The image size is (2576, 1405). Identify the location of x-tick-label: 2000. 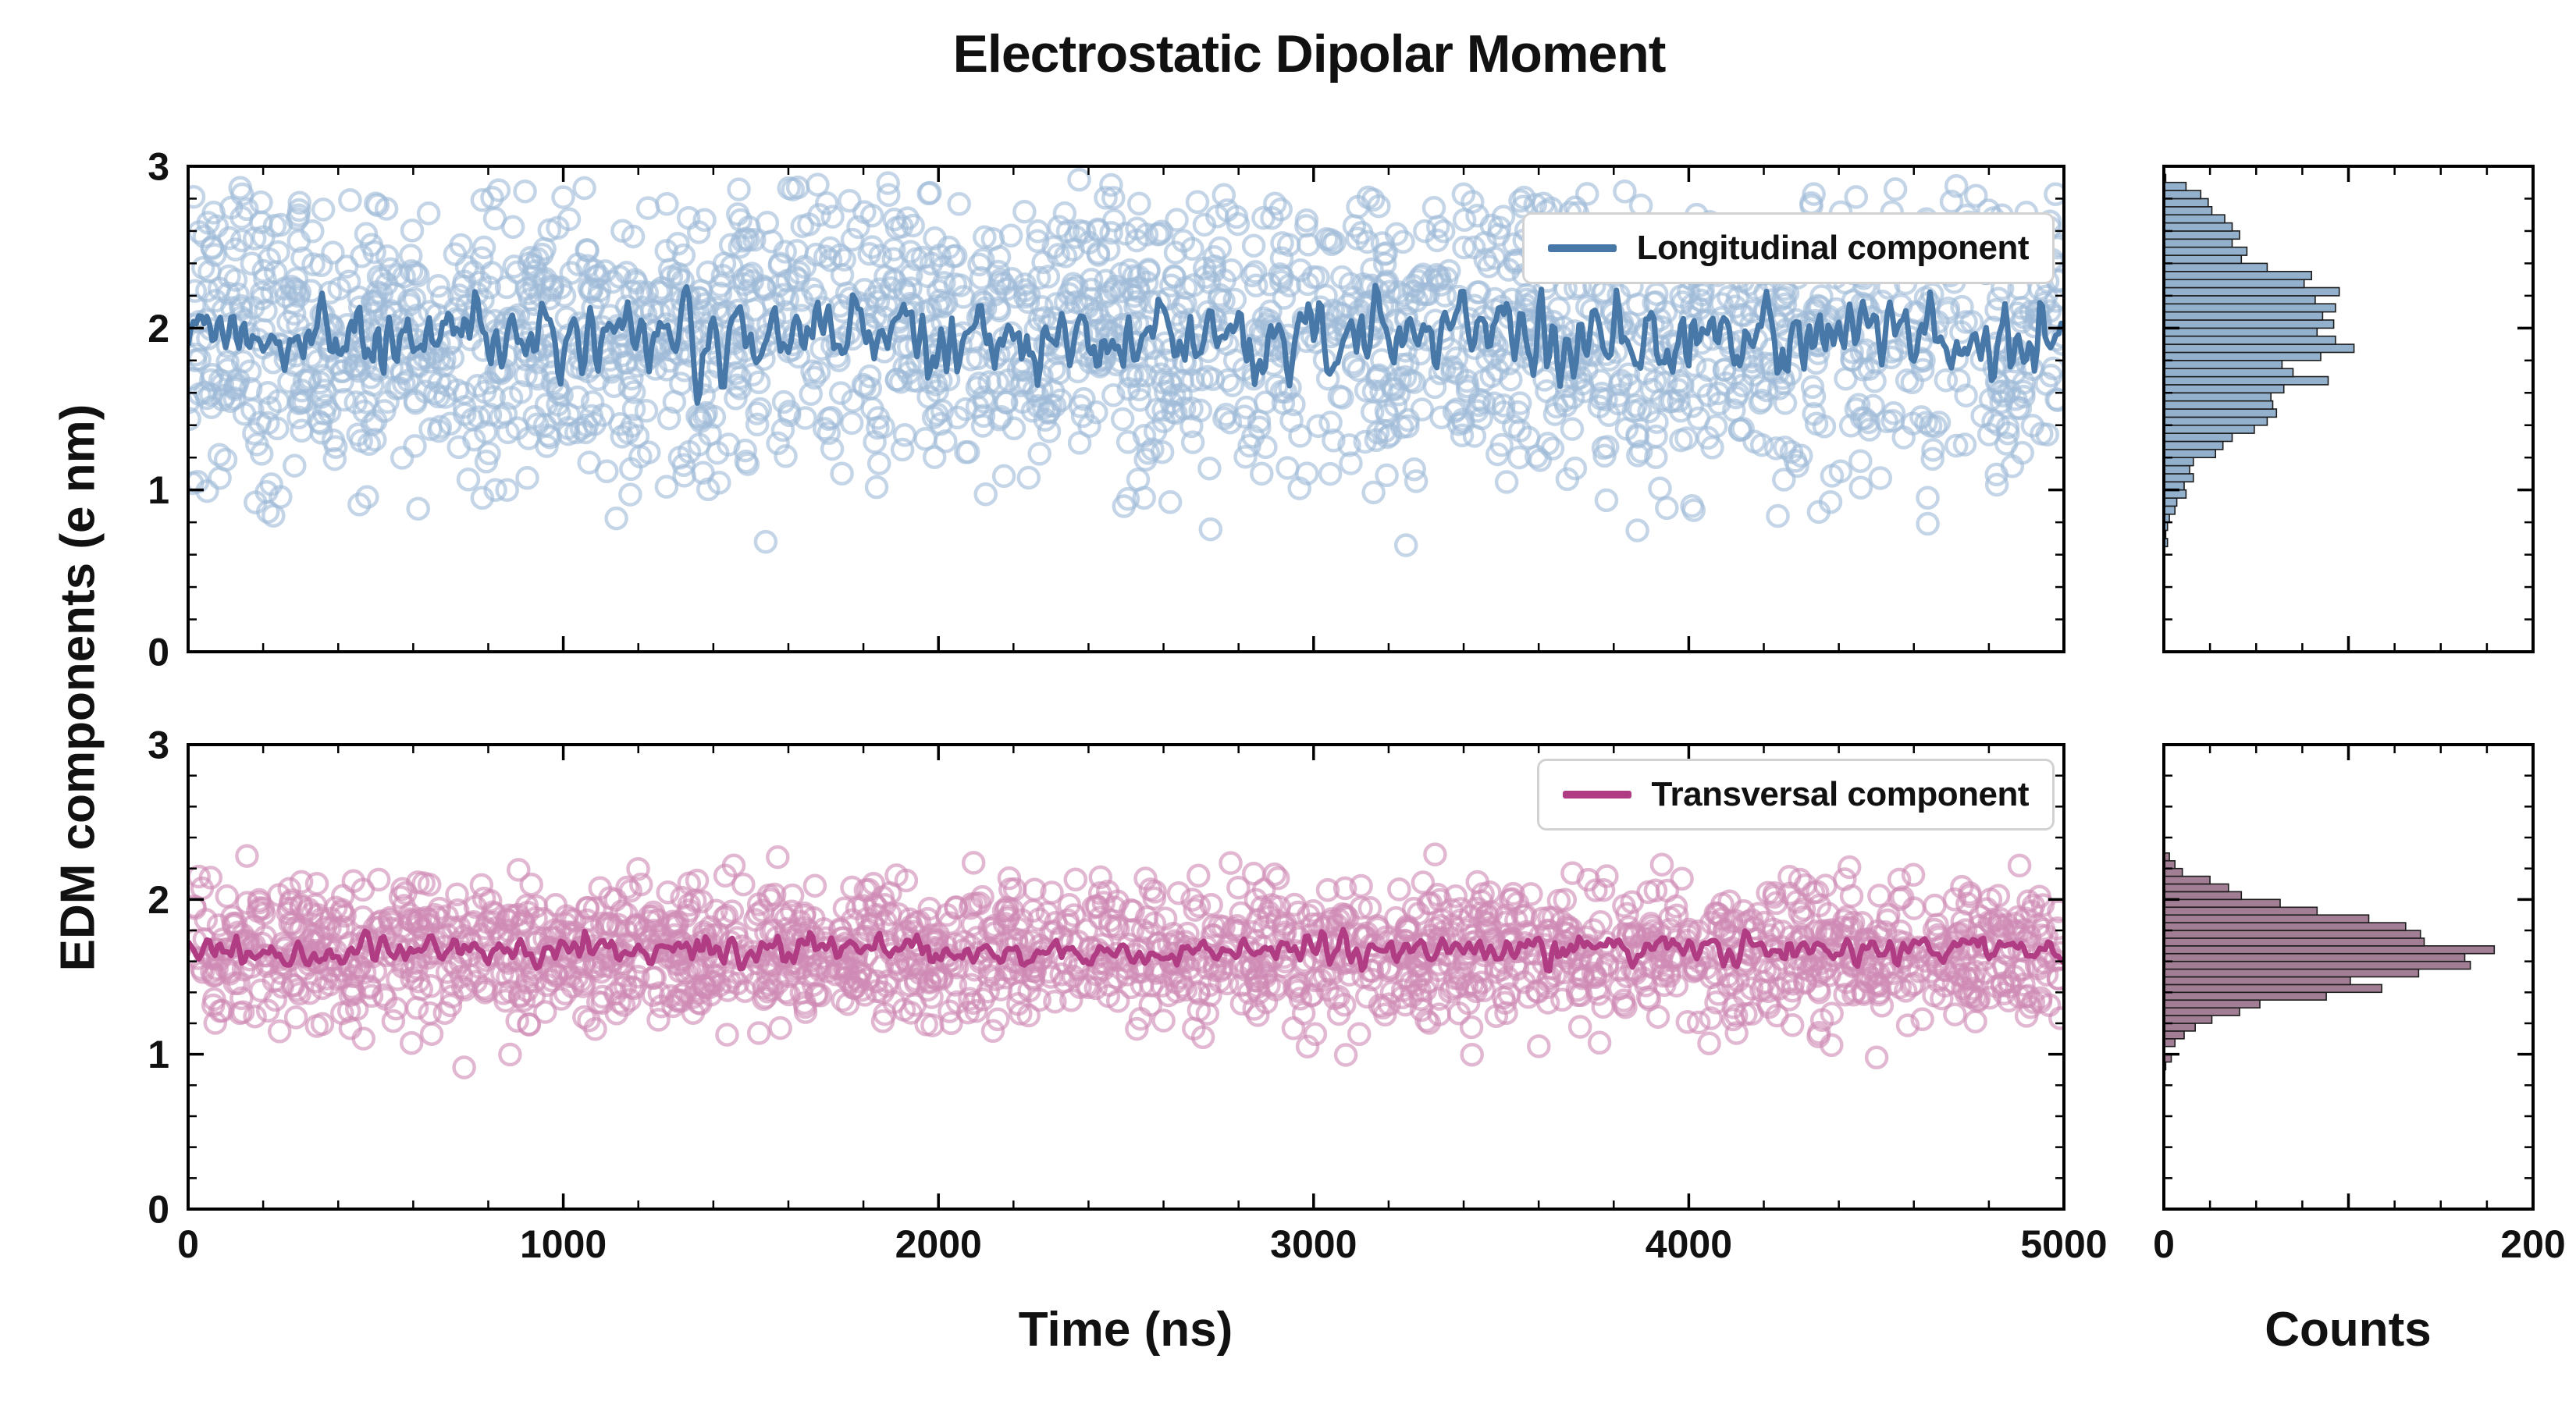
(939, 1244).